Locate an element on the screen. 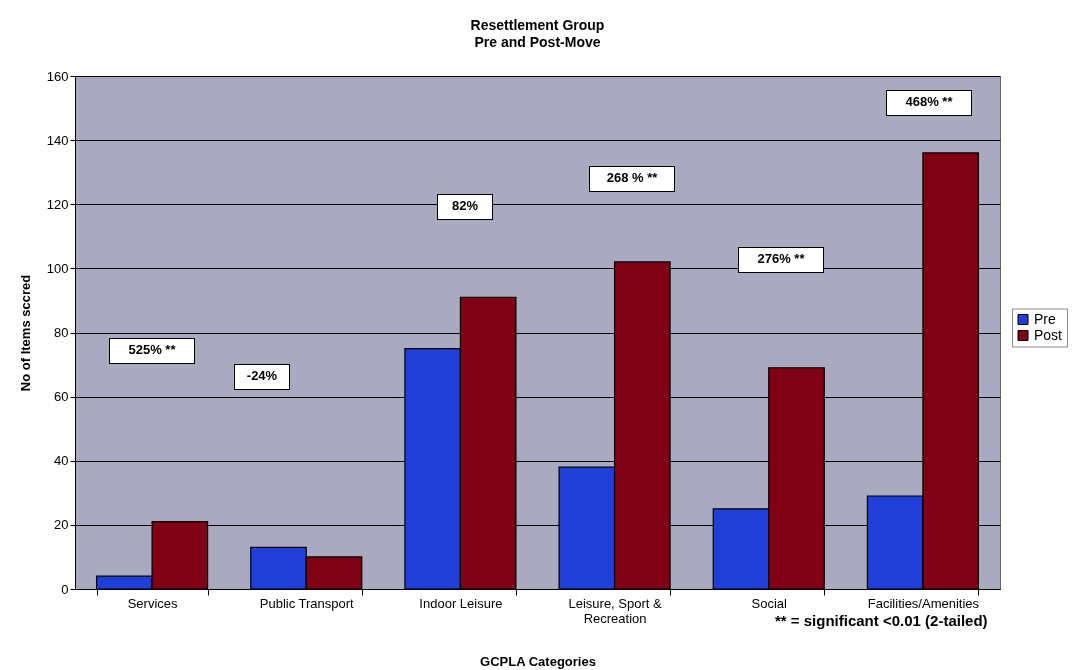 This screenshot has width=1077, height=670. chart-subtitle: Pre and Post-Move is located at coordinates (537, 42).